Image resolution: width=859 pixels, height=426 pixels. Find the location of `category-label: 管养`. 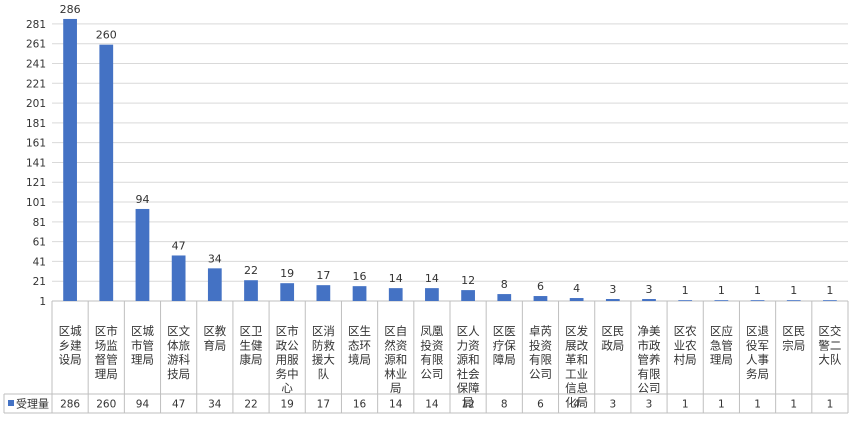

category-label: 管养 is located at coordinates (649, 360).